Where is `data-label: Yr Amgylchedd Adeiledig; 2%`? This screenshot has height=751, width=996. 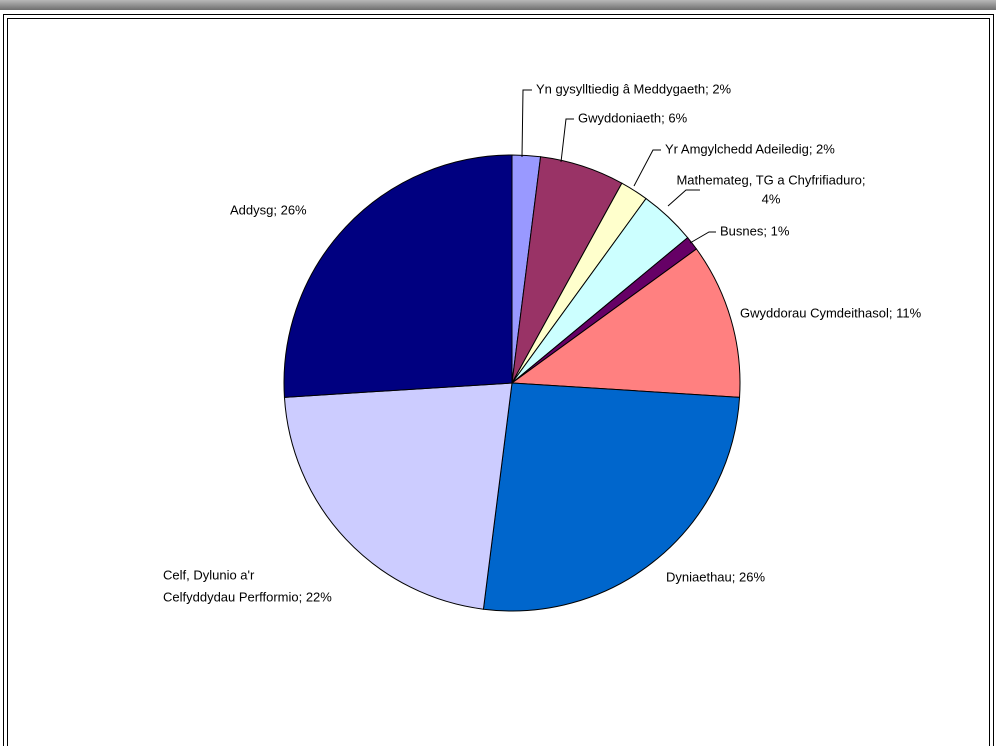
data-label: Yr Amgylchedd Adeiledig; 2% is located at coordinates (750, 148).